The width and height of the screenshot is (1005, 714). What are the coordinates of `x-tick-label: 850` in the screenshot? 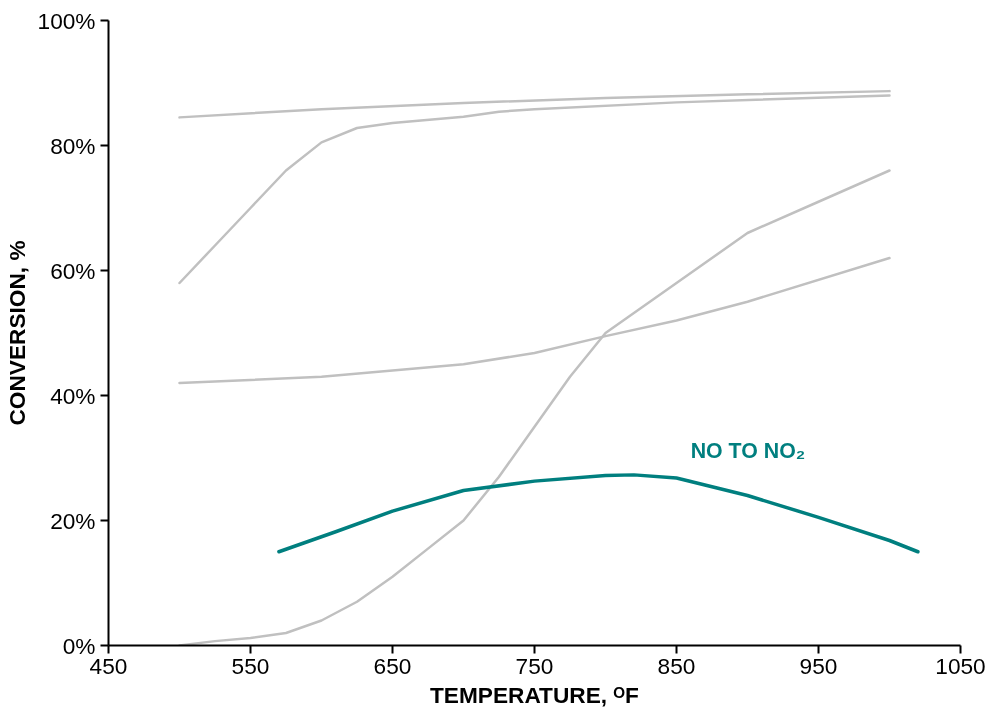 It's located at (676, 665).